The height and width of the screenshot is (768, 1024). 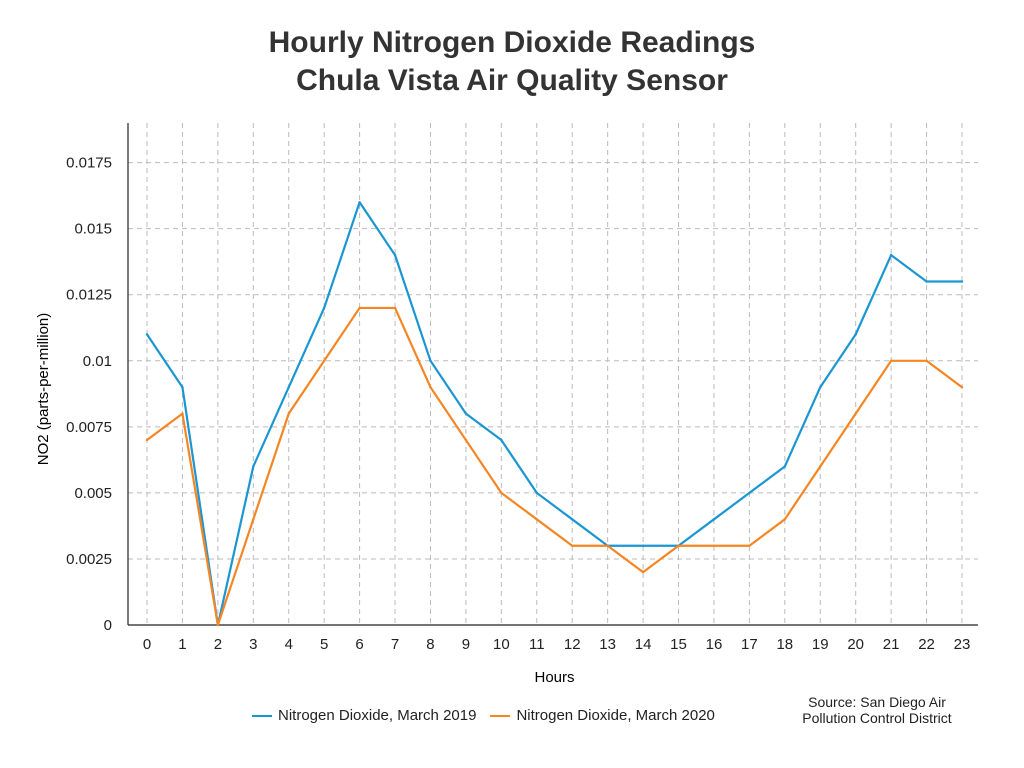 I want to click on x-tick-label: 1, so click(x=182, y=644).